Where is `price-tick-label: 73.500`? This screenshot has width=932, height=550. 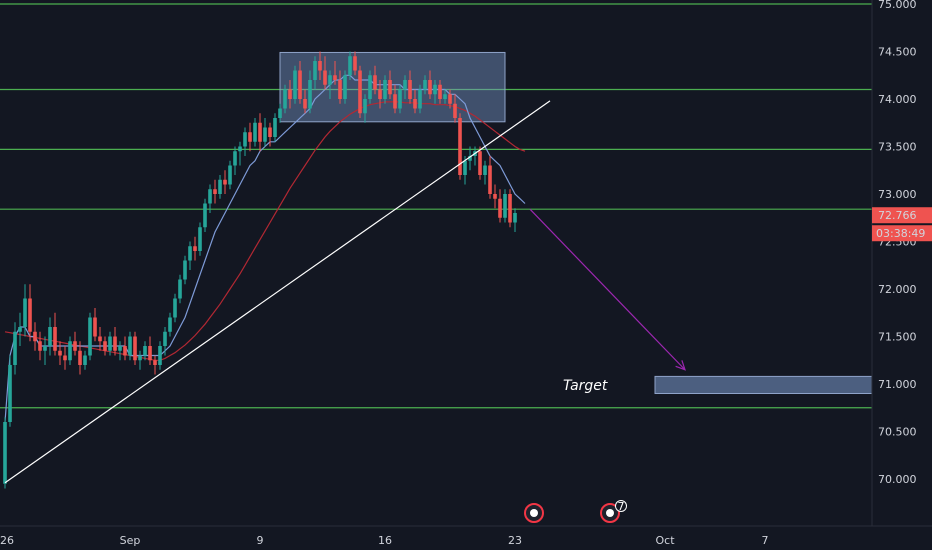 price-tick-label: 73.500 is located at coordinates (897, 147).